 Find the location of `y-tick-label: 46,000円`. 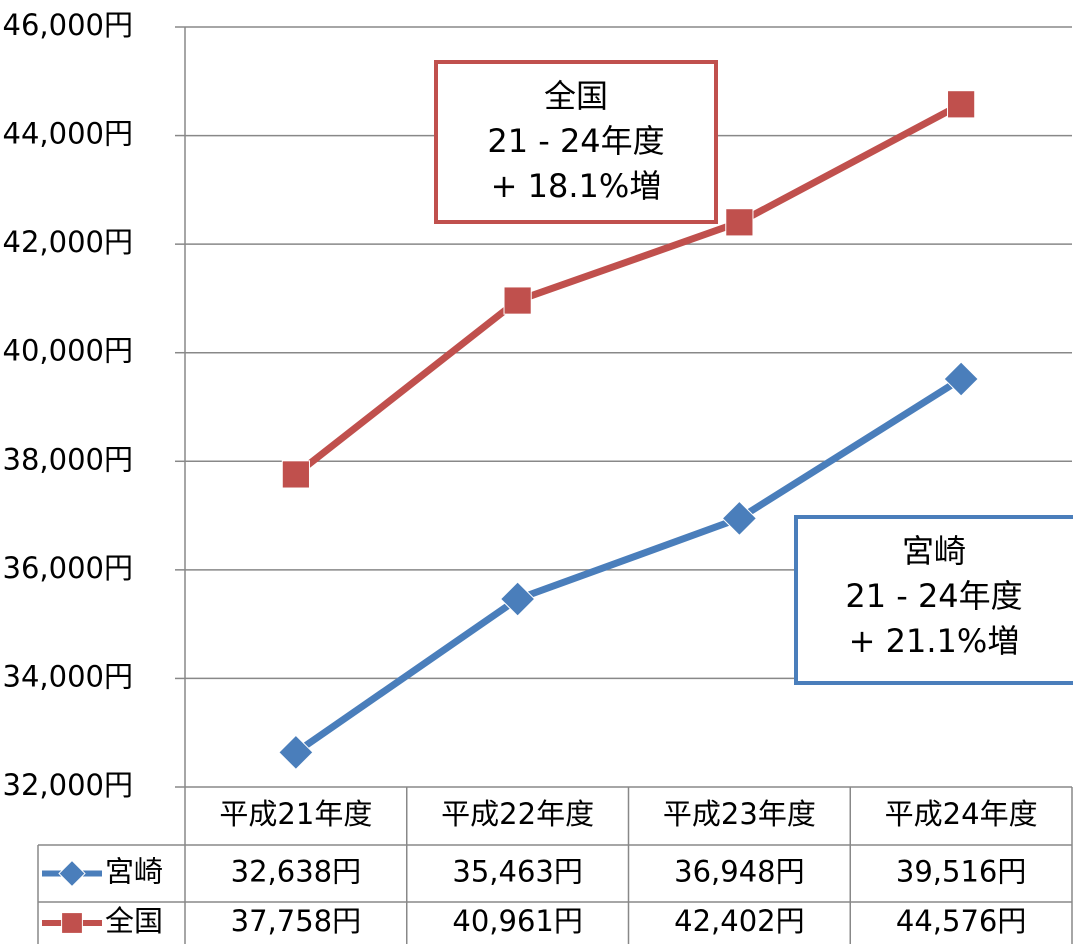

y-tick-label: 46,000円 is located at coordinates (68, 25).